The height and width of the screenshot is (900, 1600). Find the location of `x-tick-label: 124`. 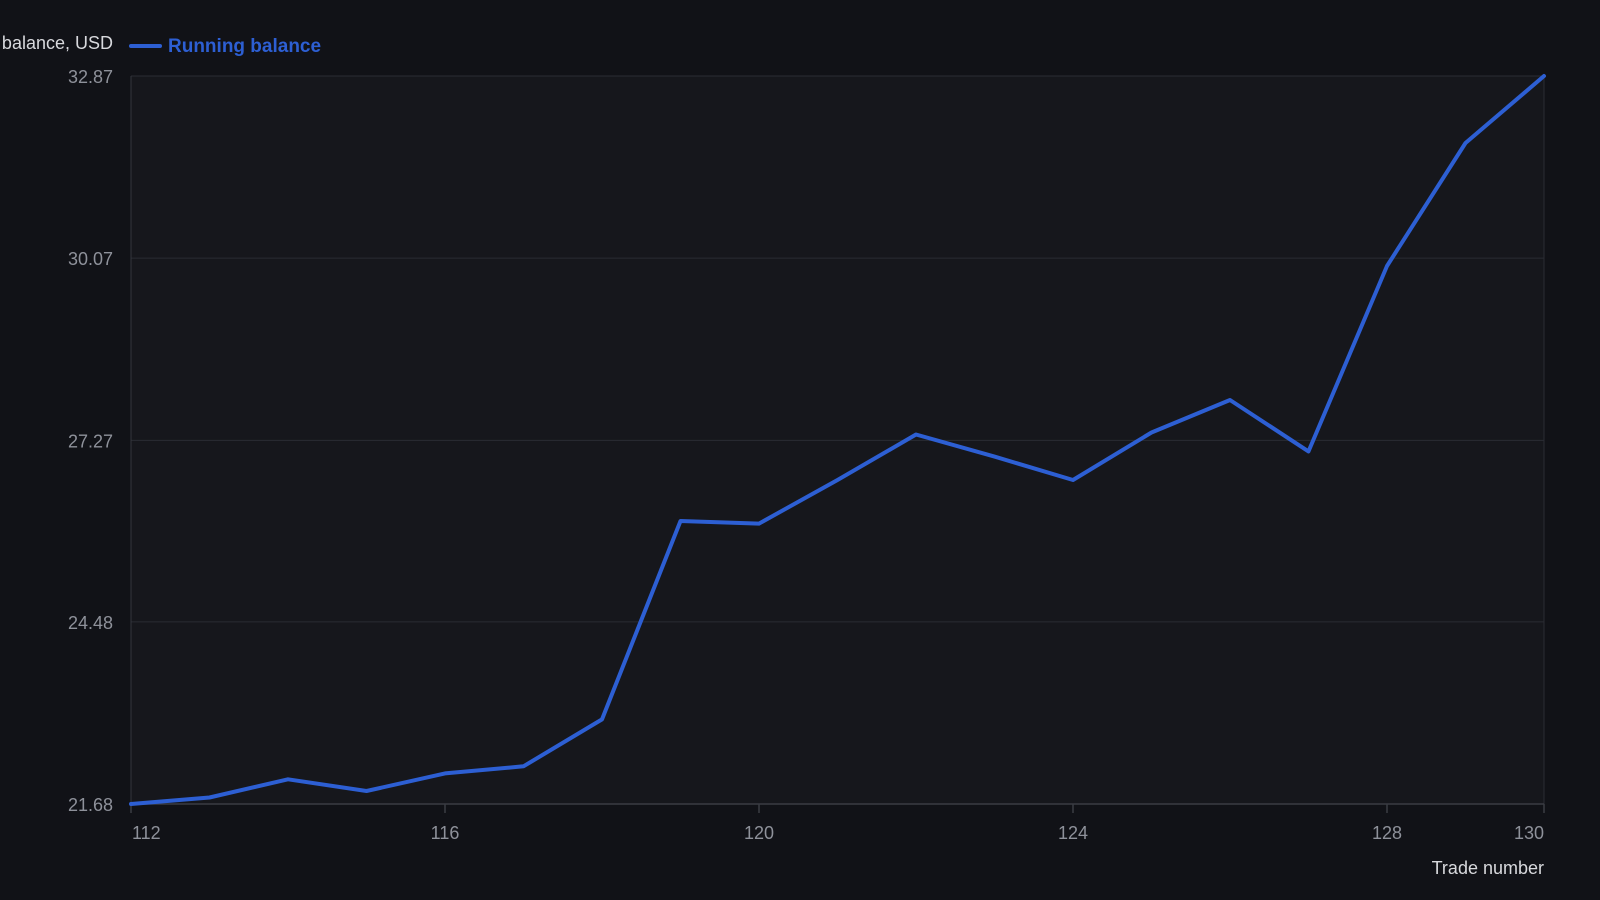

x-tick-label: 124 is located at coordinates (1073, 833).